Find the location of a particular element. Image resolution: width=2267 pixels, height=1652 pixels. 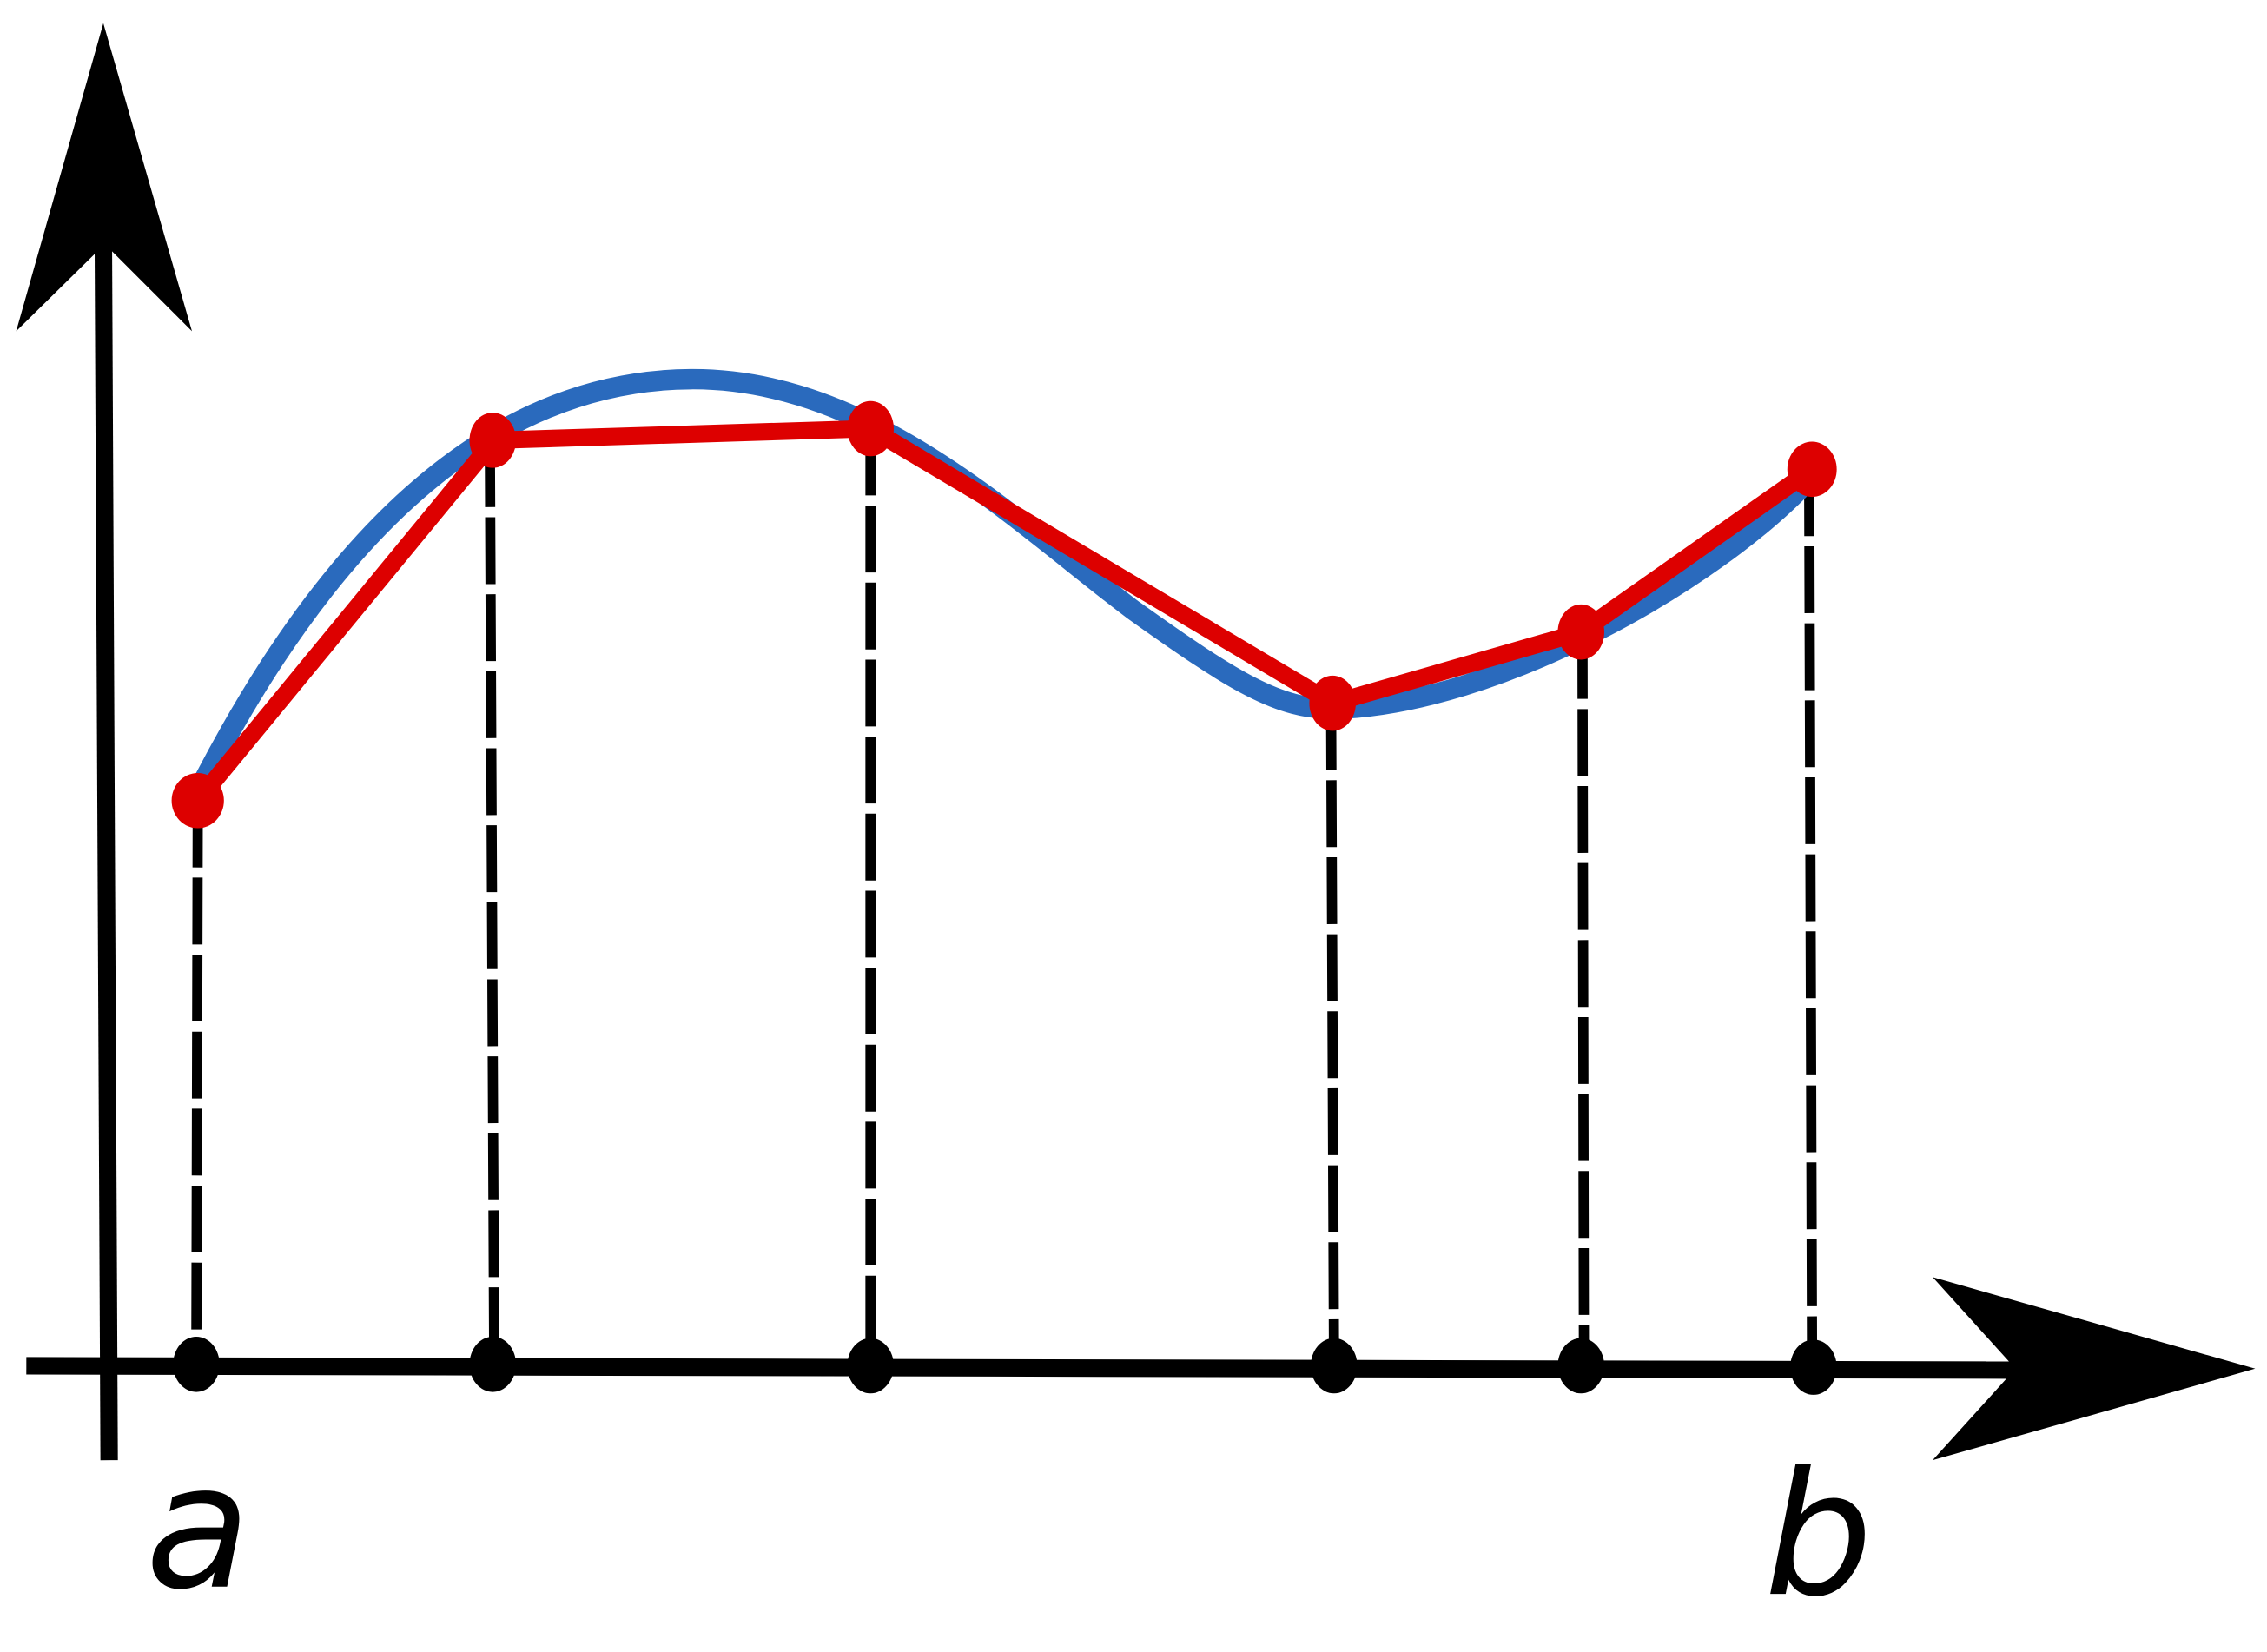

x-axis-line is located at coordinates (1023, 1368).